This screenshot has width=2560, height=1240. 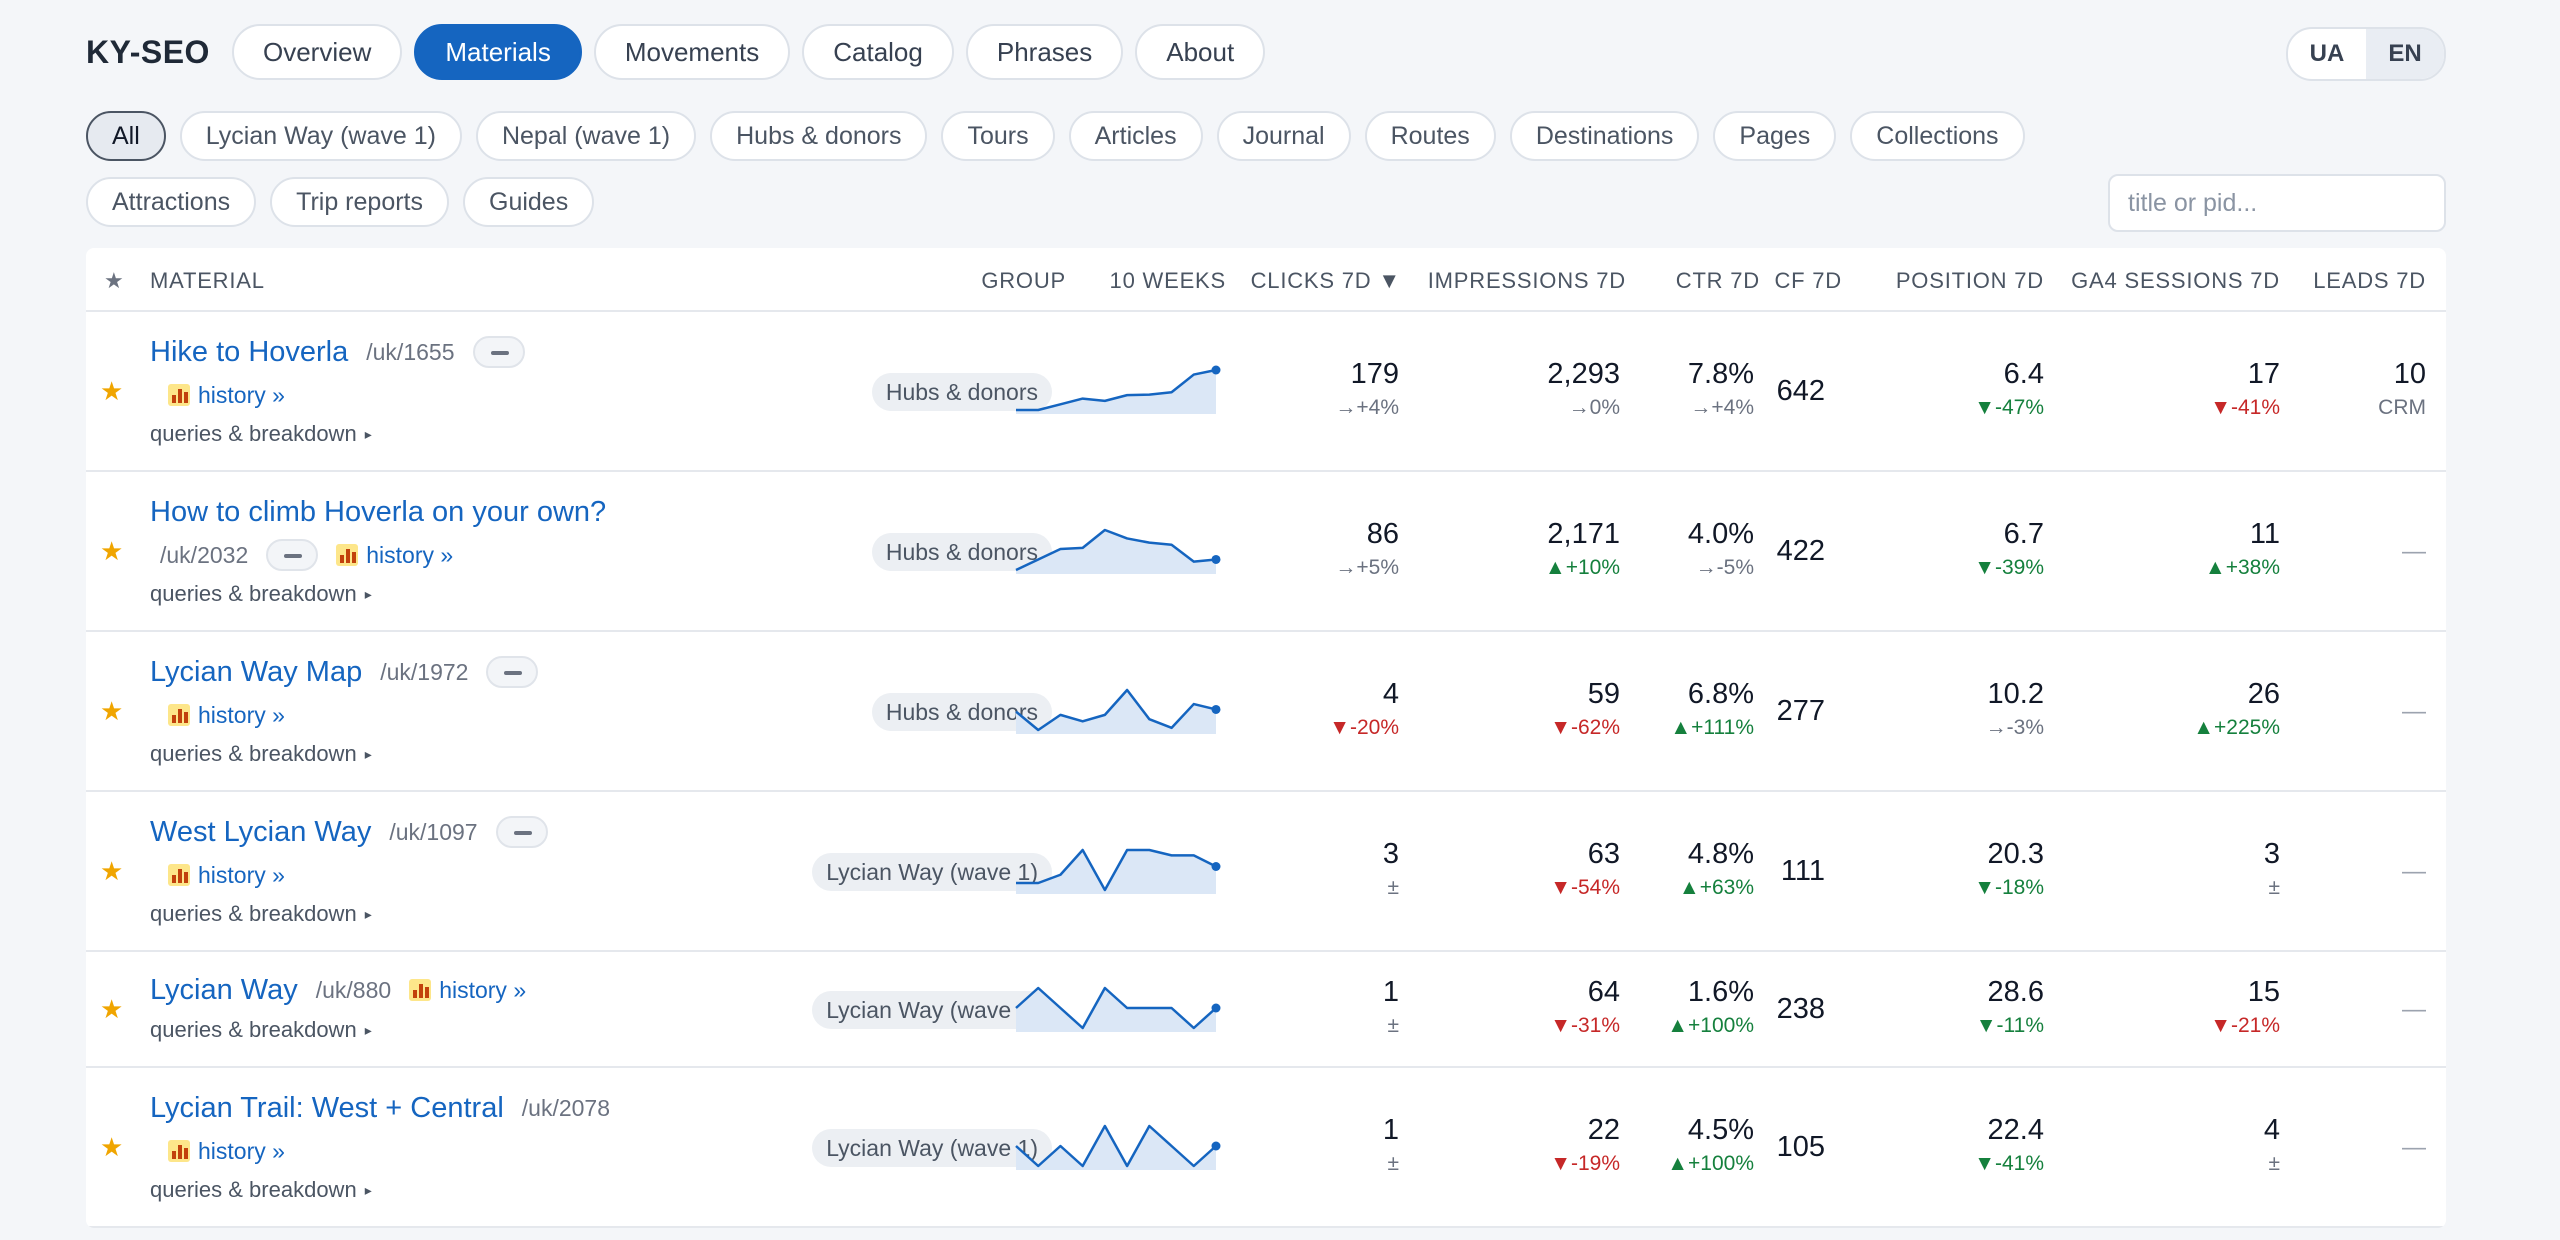 I want to click on nav-tab-about: About, so click(x=1200, y=52).